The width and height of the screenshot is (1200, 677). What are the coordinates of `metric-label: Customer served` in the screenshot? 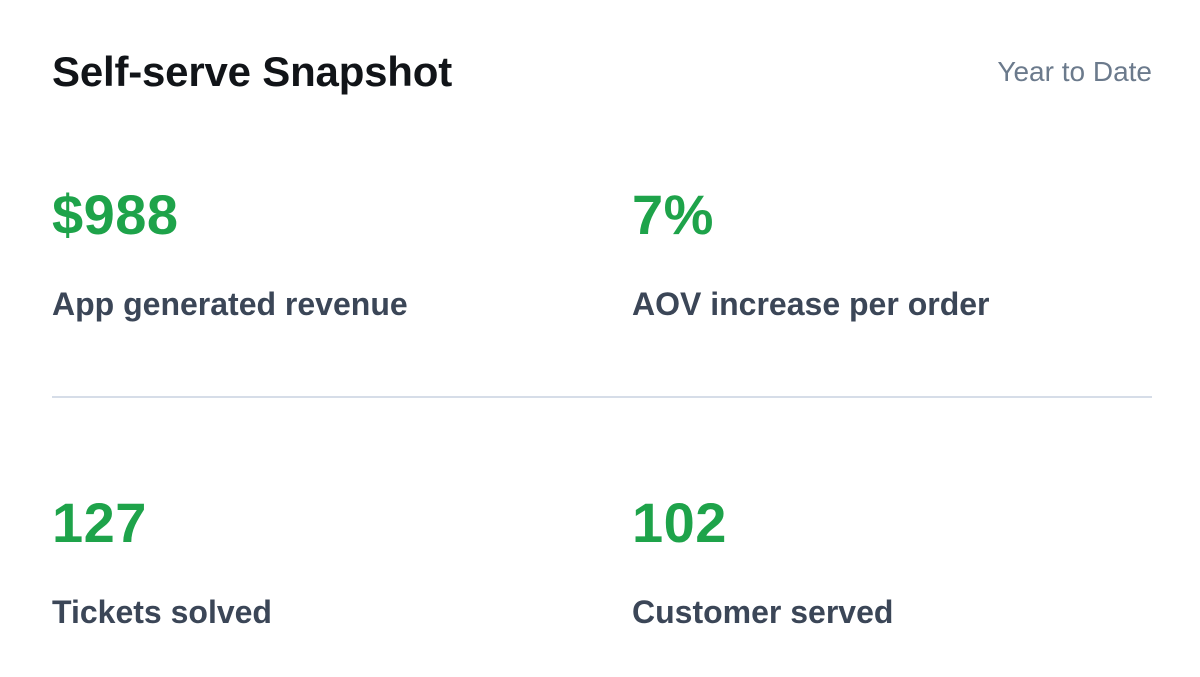 It's located at (763, 612).